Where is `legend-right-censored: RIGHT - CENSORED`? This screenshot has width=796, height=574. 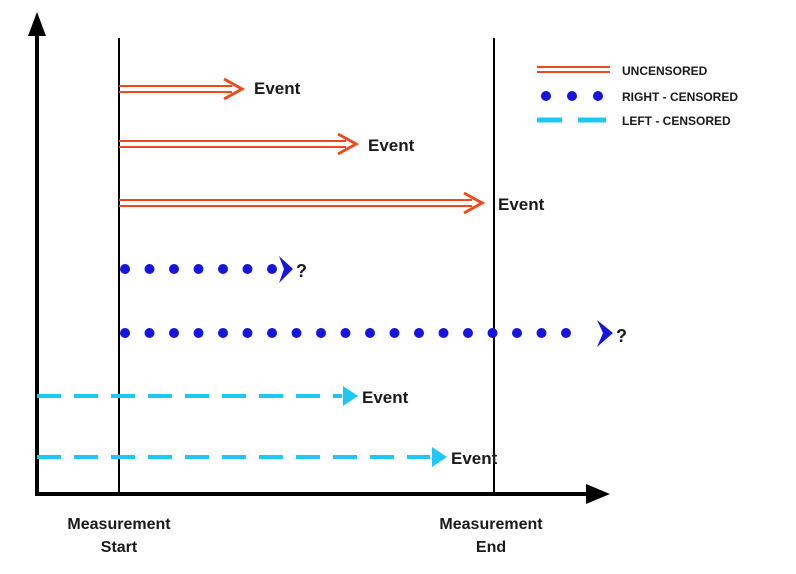
legend-right-censored: RIGHT - CENSORED is located at coordinates (639, 97).